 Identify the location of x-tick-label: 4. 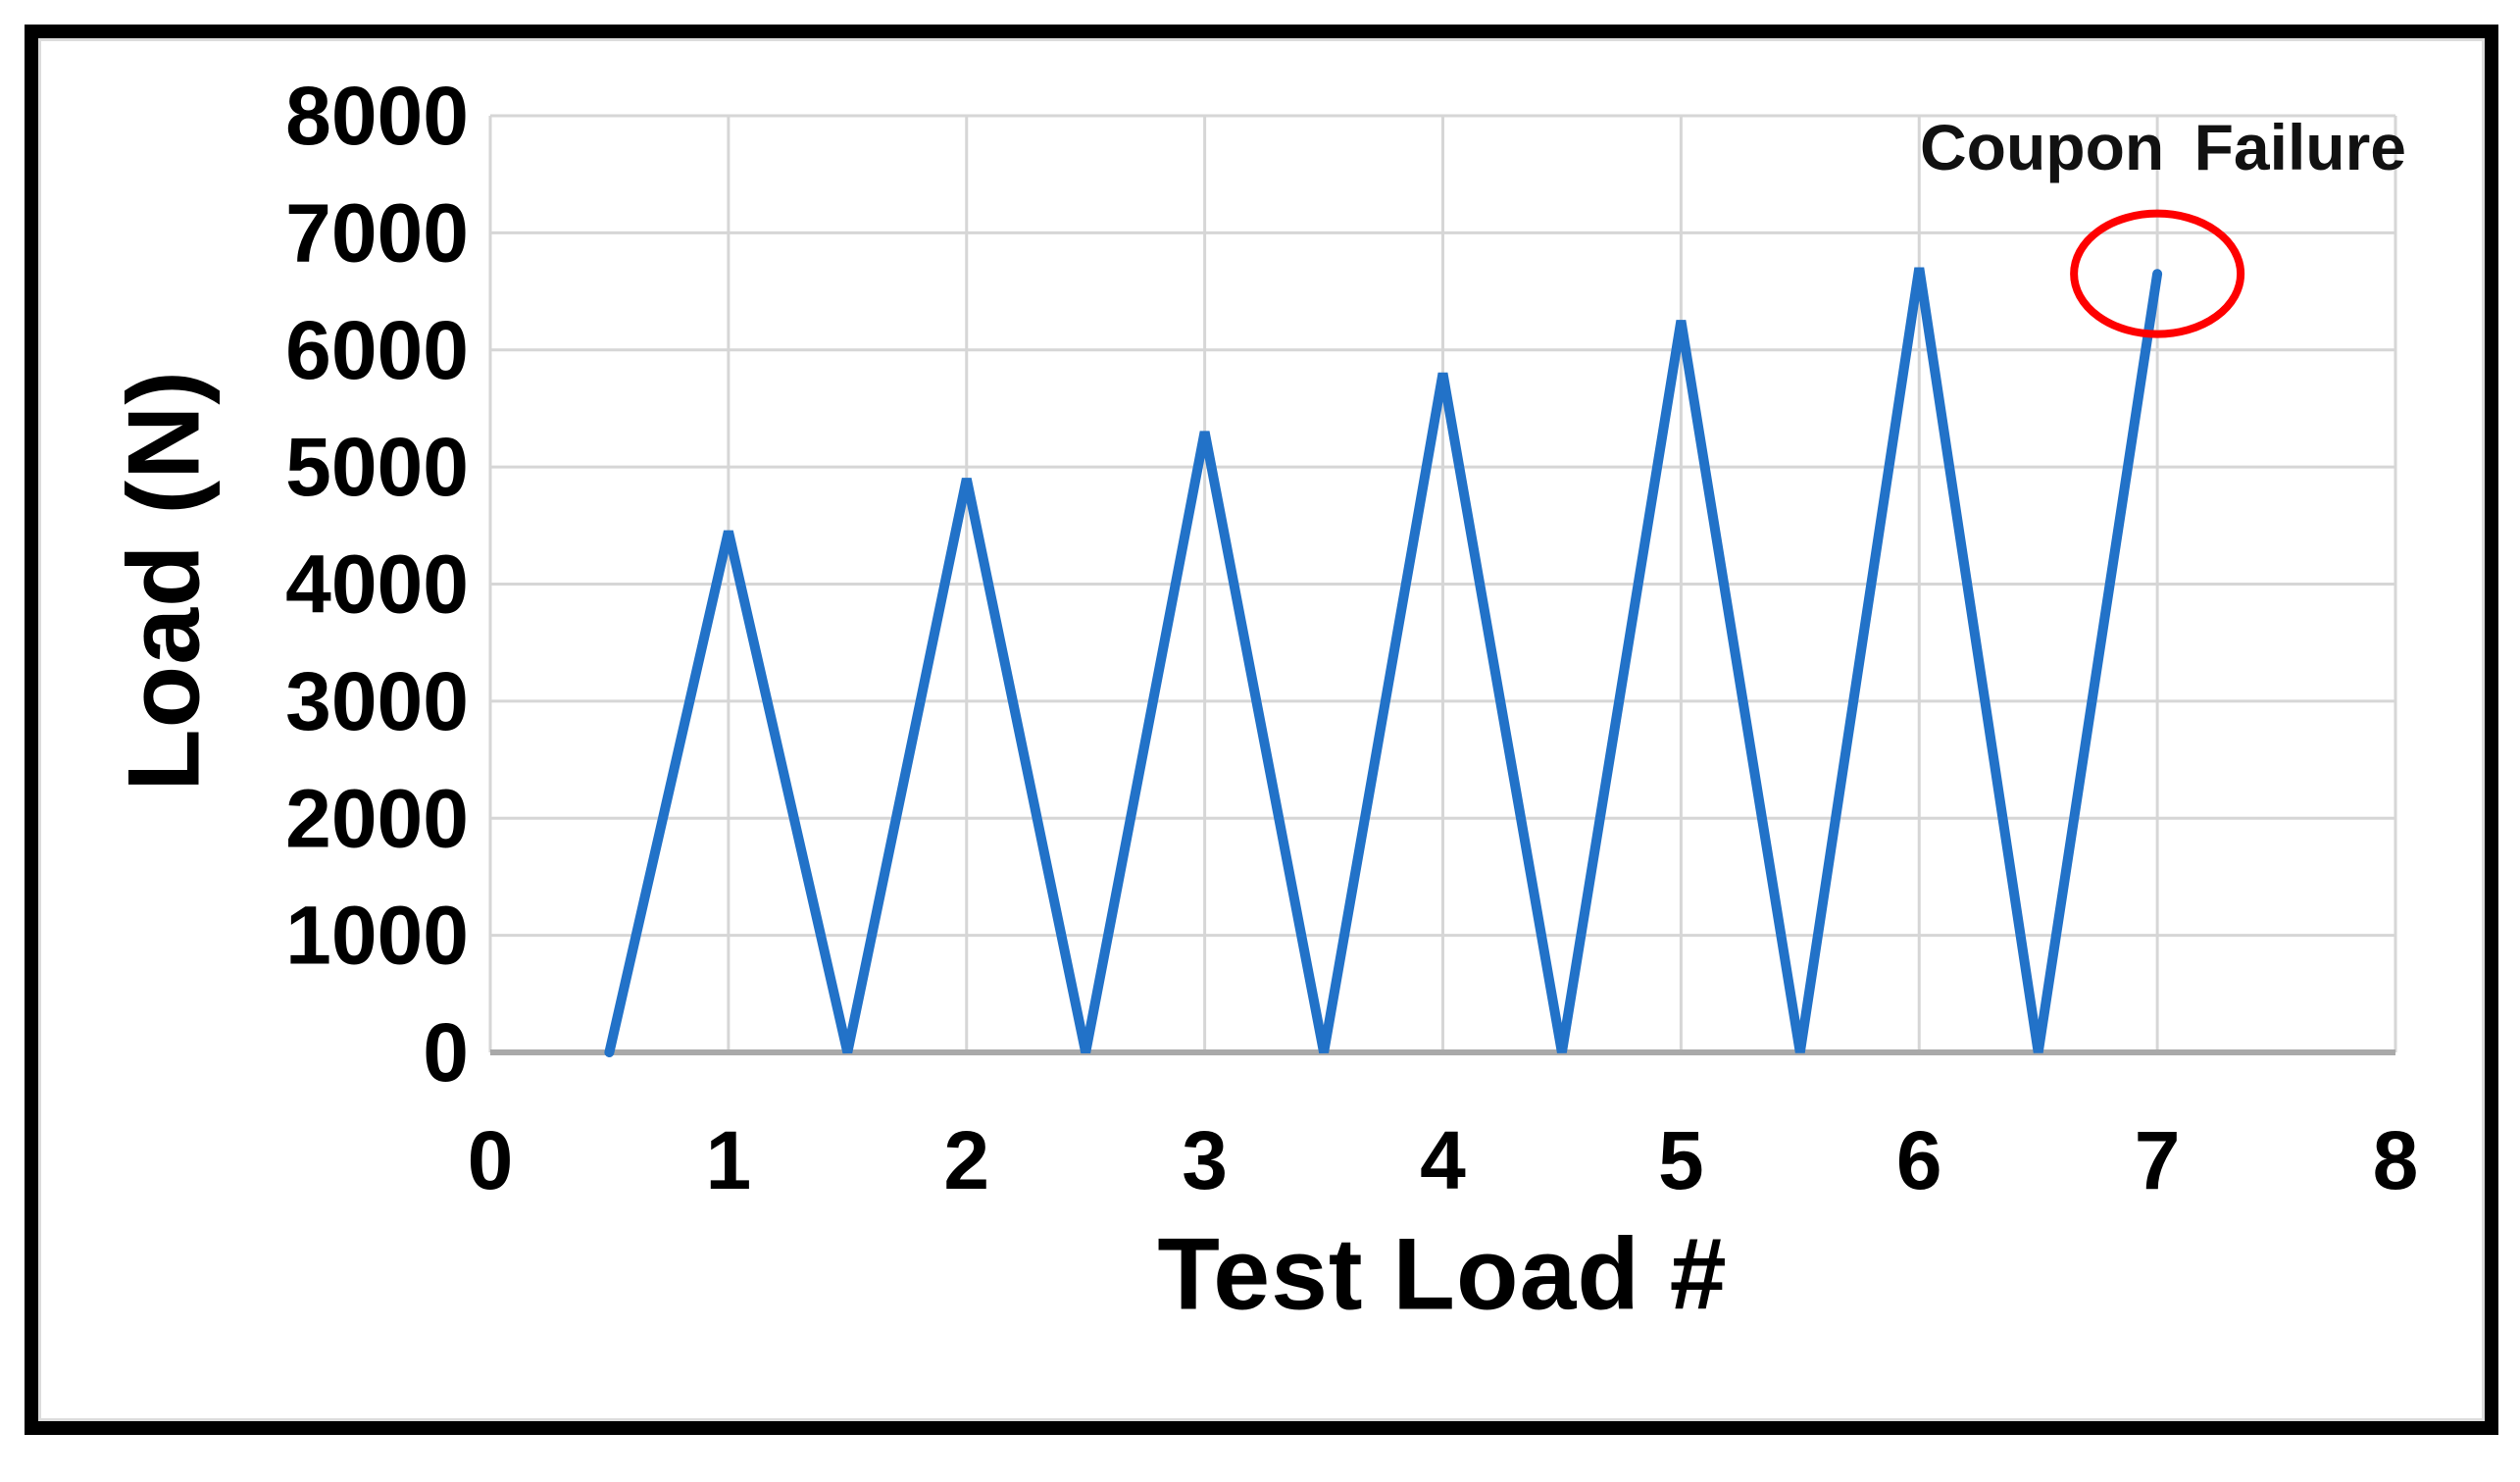
(1443, 1160).